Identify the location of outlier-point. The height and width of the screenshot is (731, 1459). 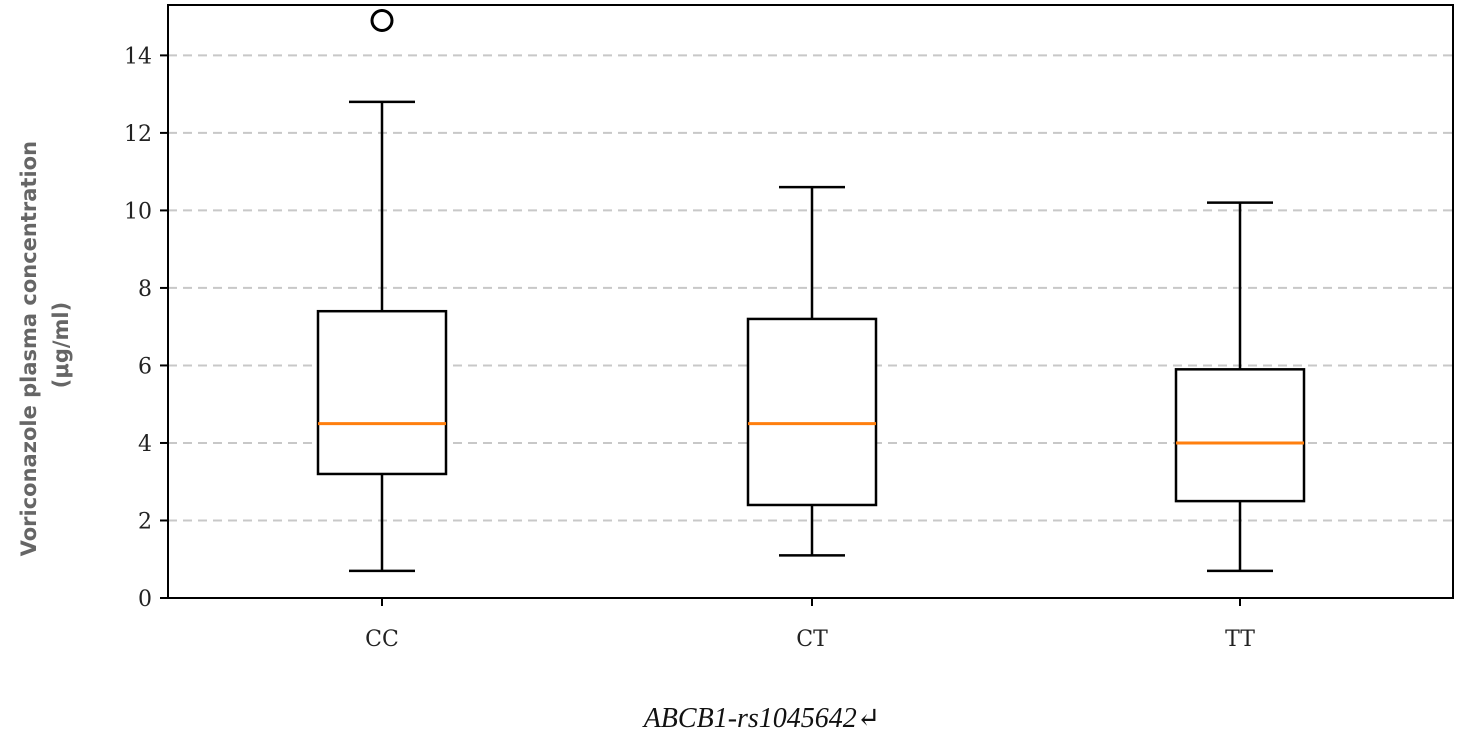
(382, 21).